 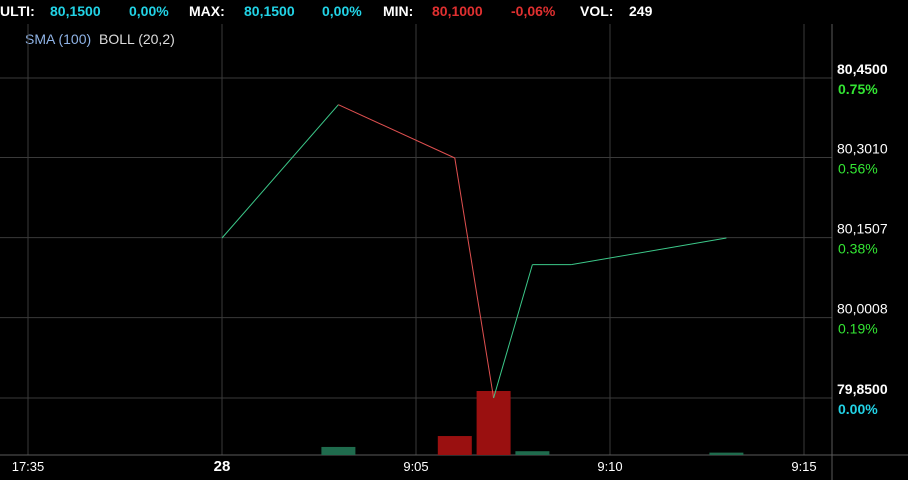 I want to click on time-tick-label: 28, so click(x=222, y=466).